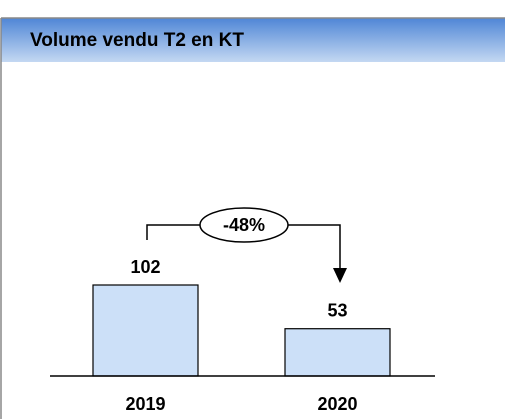 Image resolution: width=505 pixels, height=419 pixels. I want to click on annotation: -48%, so click(244, 225).